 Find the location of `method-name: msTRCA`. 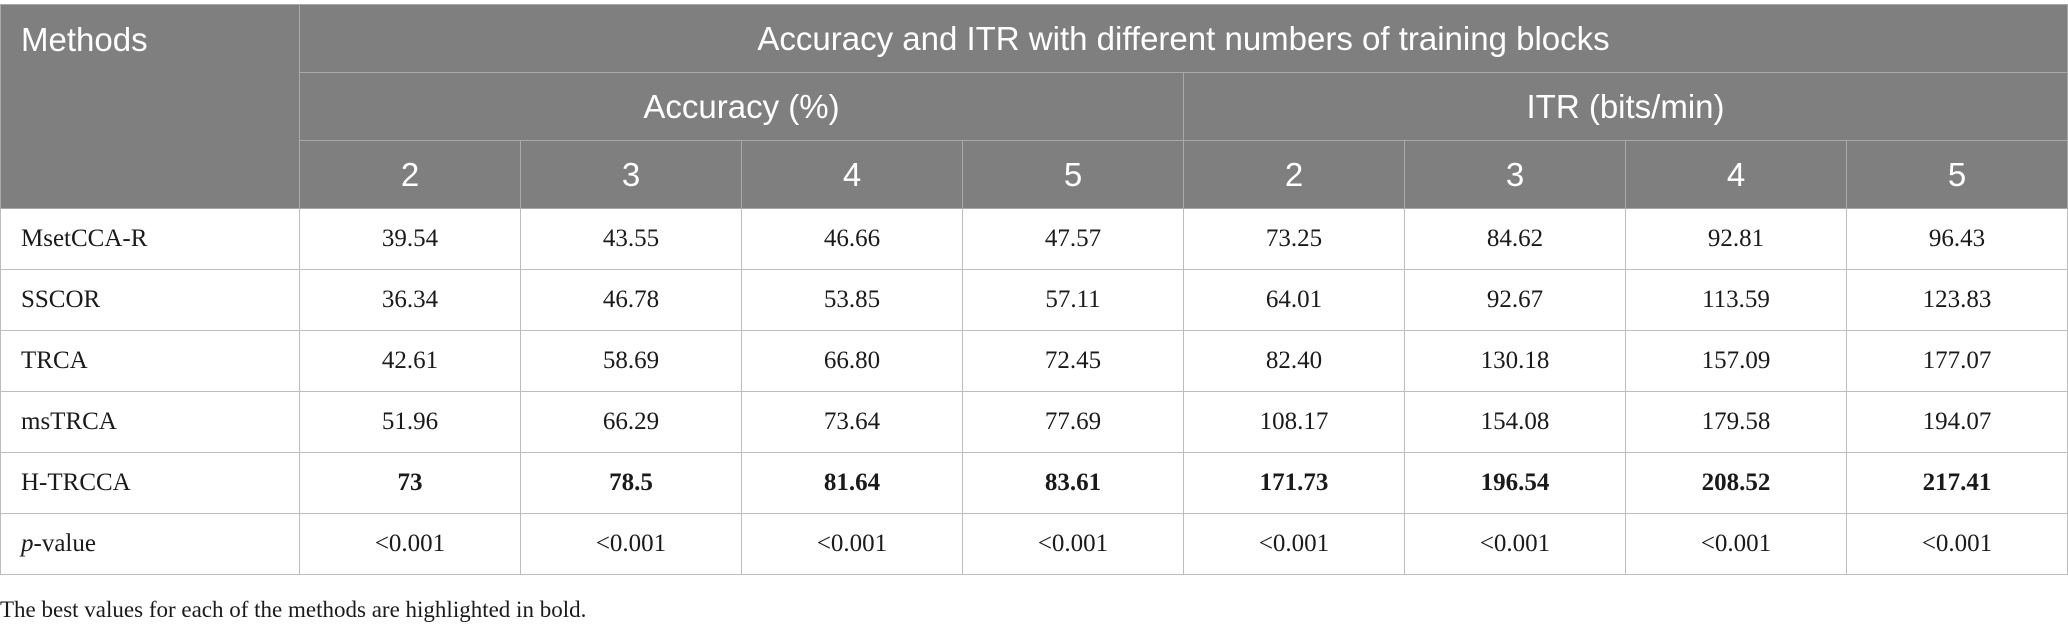

method-name: msTRCA is located at coordinates (150, 422).